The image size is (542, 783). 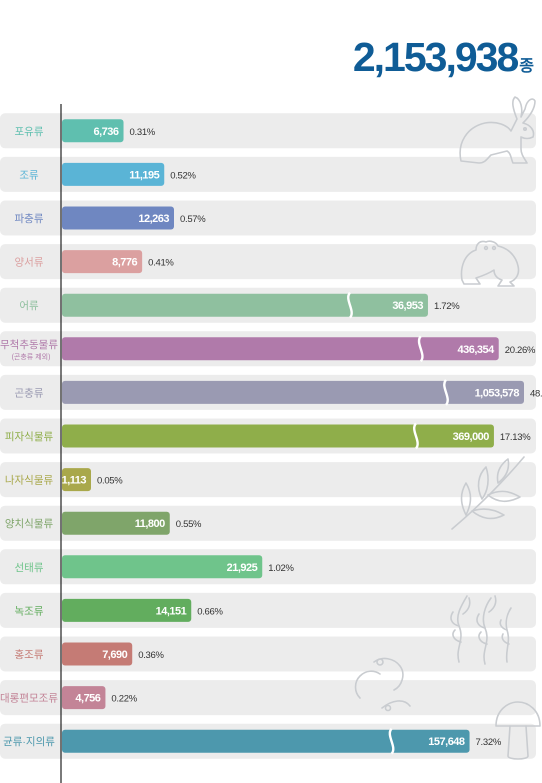 I want to click on percent-label: 1.72%, so click(x=447, y=306).